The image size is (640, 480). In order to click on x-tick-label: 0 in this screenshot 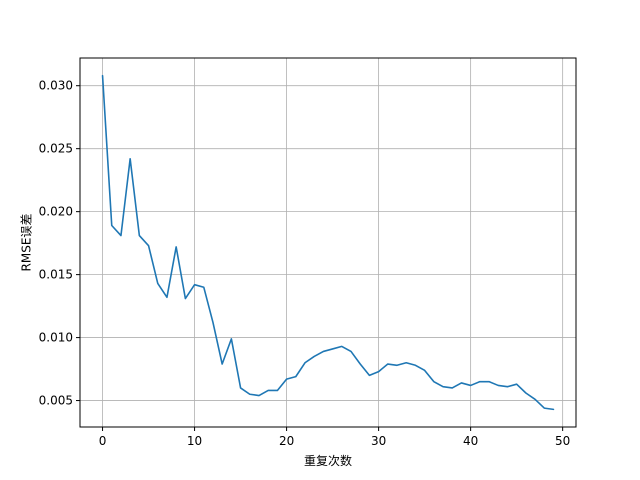, I will do `click(103, 441)`.